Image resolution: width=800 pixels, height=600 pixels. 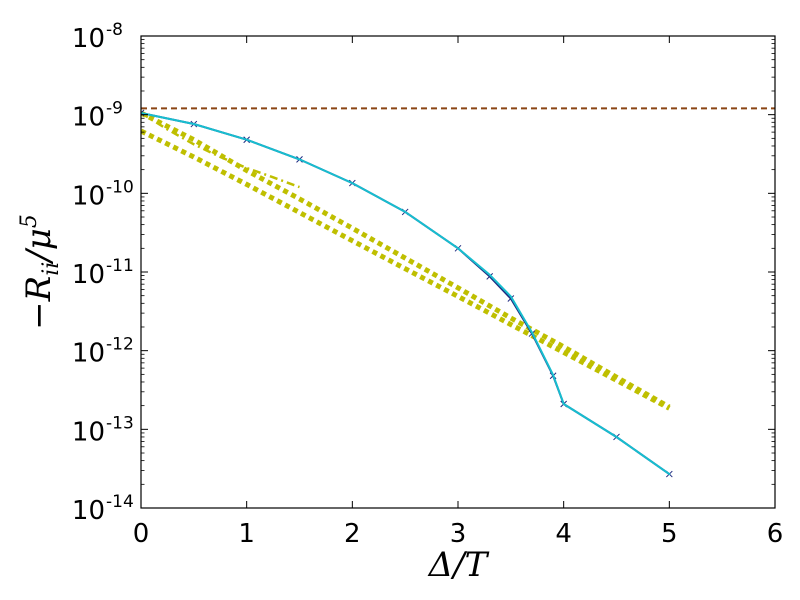 I want to click on x-tick-label: 4, so click(x=563, y=534).